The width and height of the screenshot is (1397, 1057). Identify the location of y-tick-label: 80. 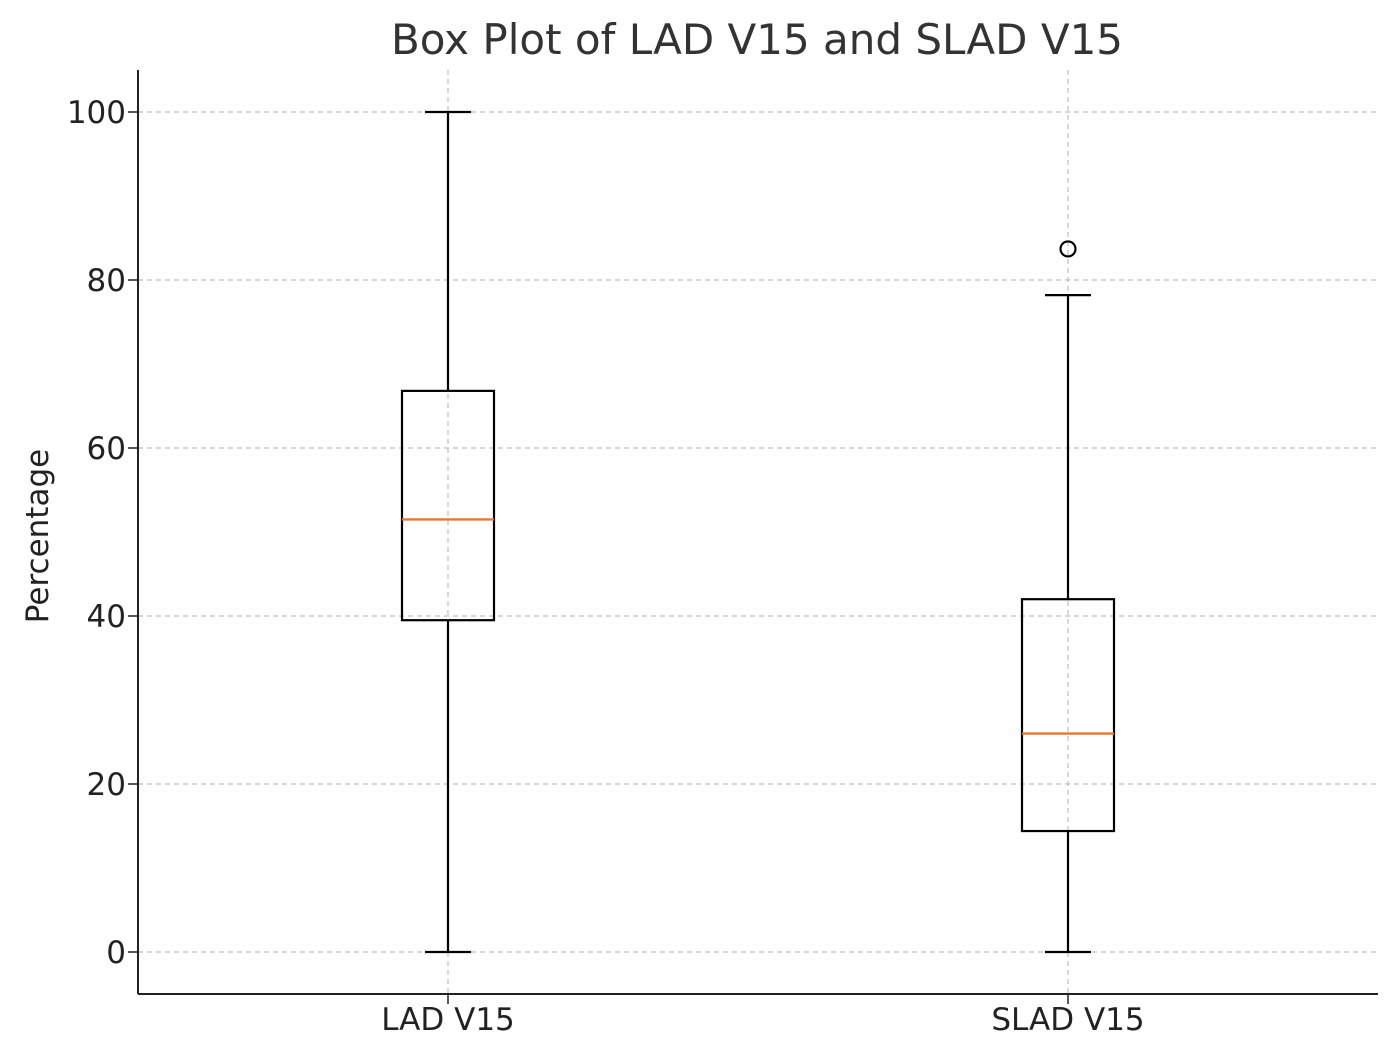
(106, 281).